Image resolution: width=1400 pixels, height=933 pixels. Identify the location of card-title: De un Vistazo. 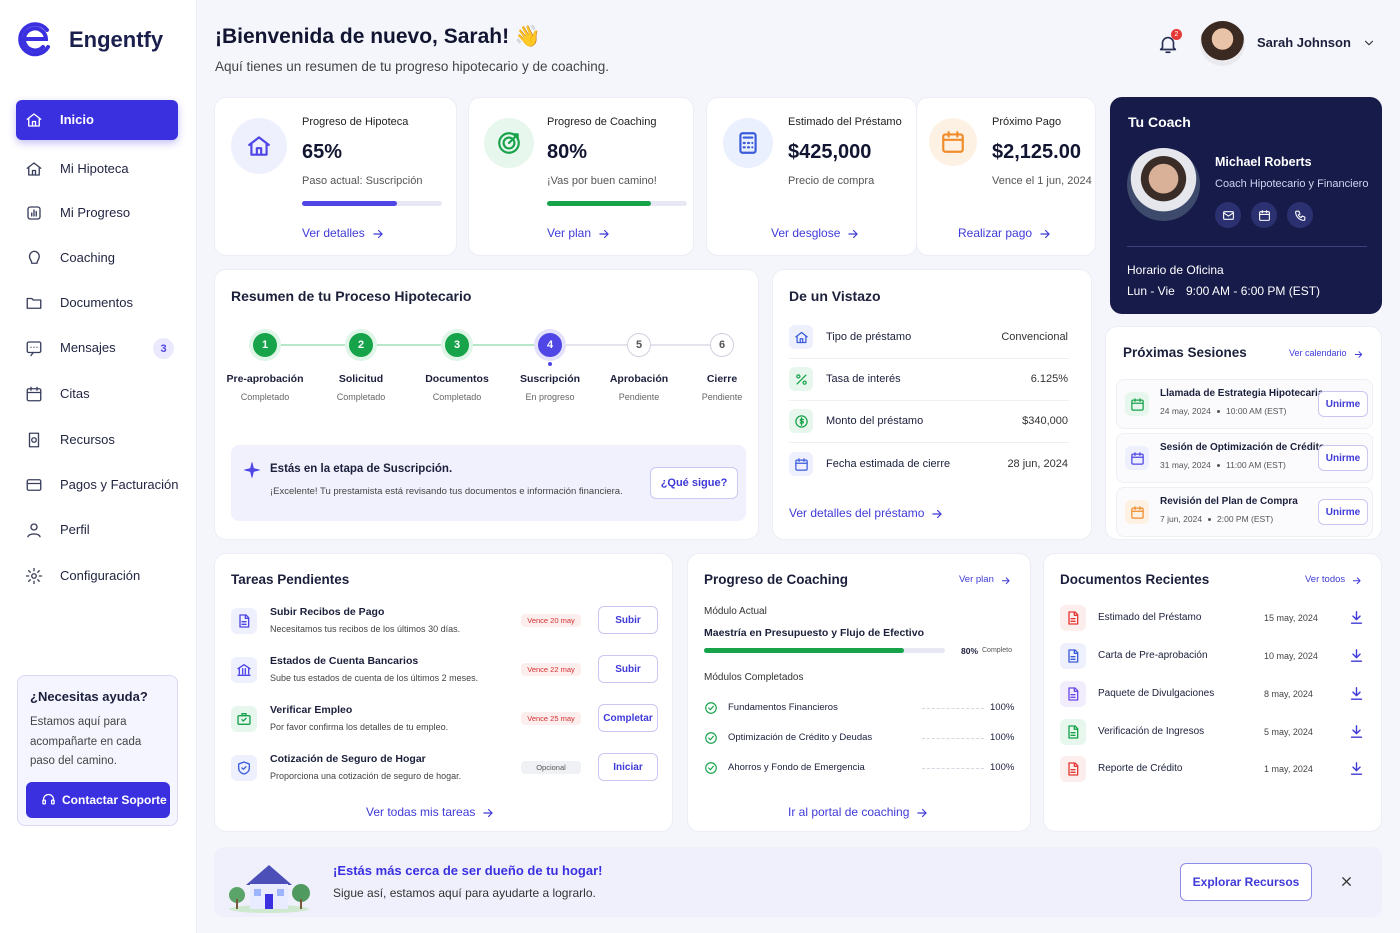
(835, 296).